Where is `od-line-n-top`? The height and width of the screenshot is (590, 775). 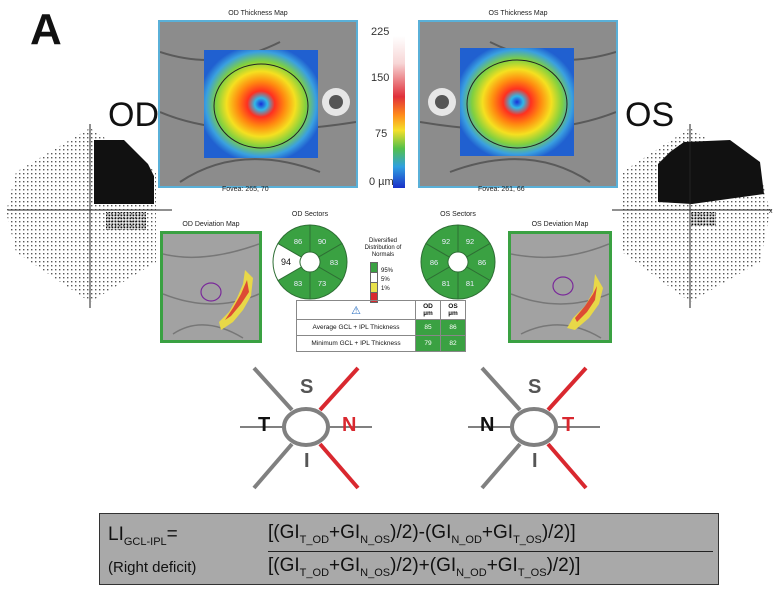
od-line-n-top is located at coordinates (339, 389).